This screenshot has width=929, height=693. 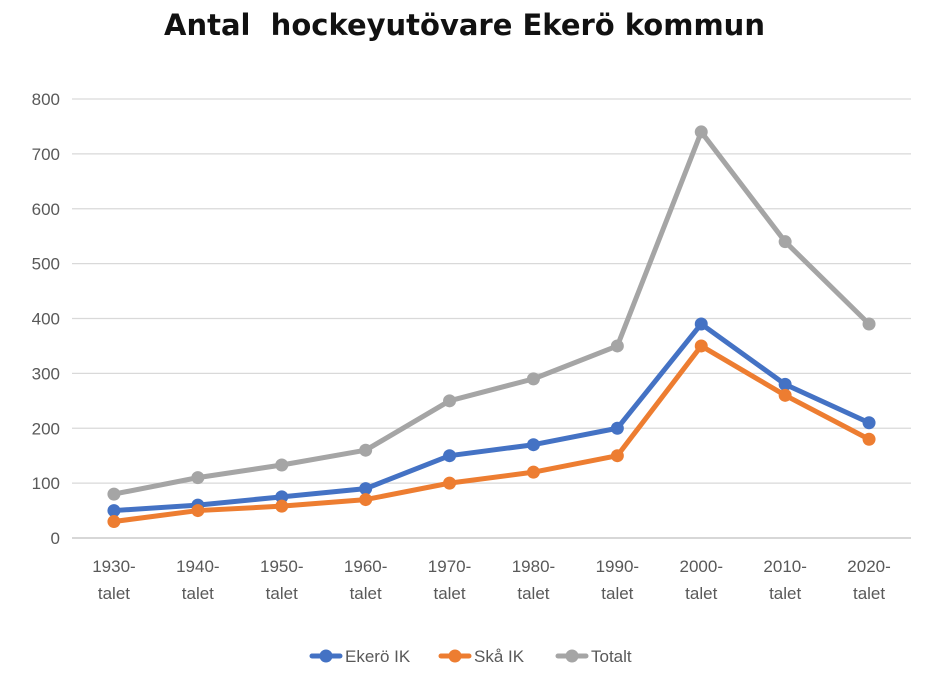 I want to click on y-tick-label: 300, so click(x=46, y=373).